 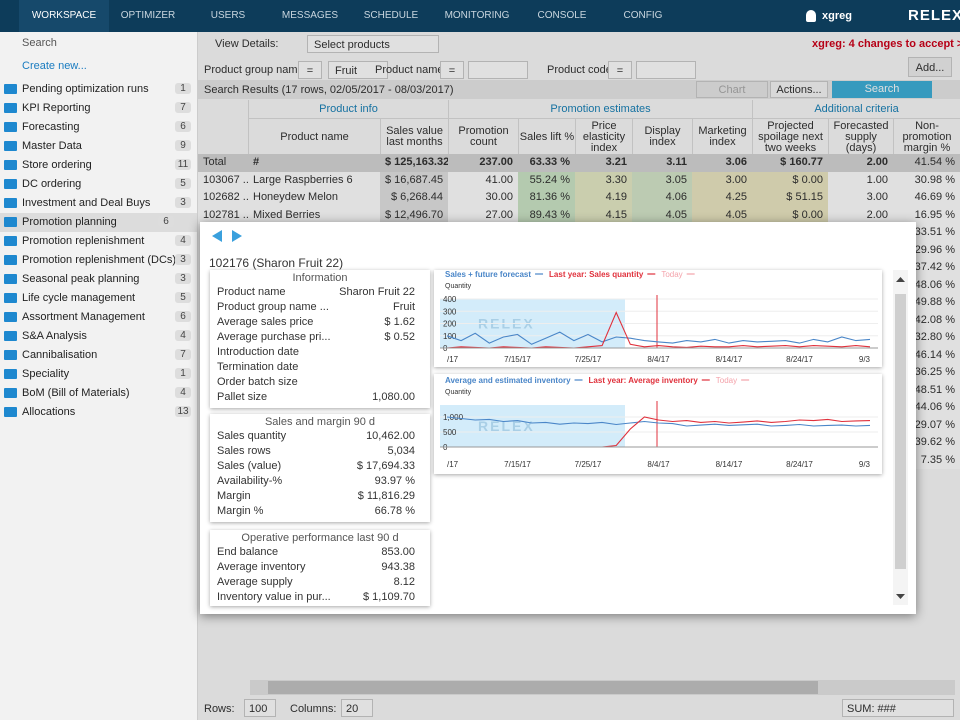 What do you see at coordinates (488, 274) in the screenshot?
I see `legend-label: Sales + future forecast` at bounding box center [488, 274].